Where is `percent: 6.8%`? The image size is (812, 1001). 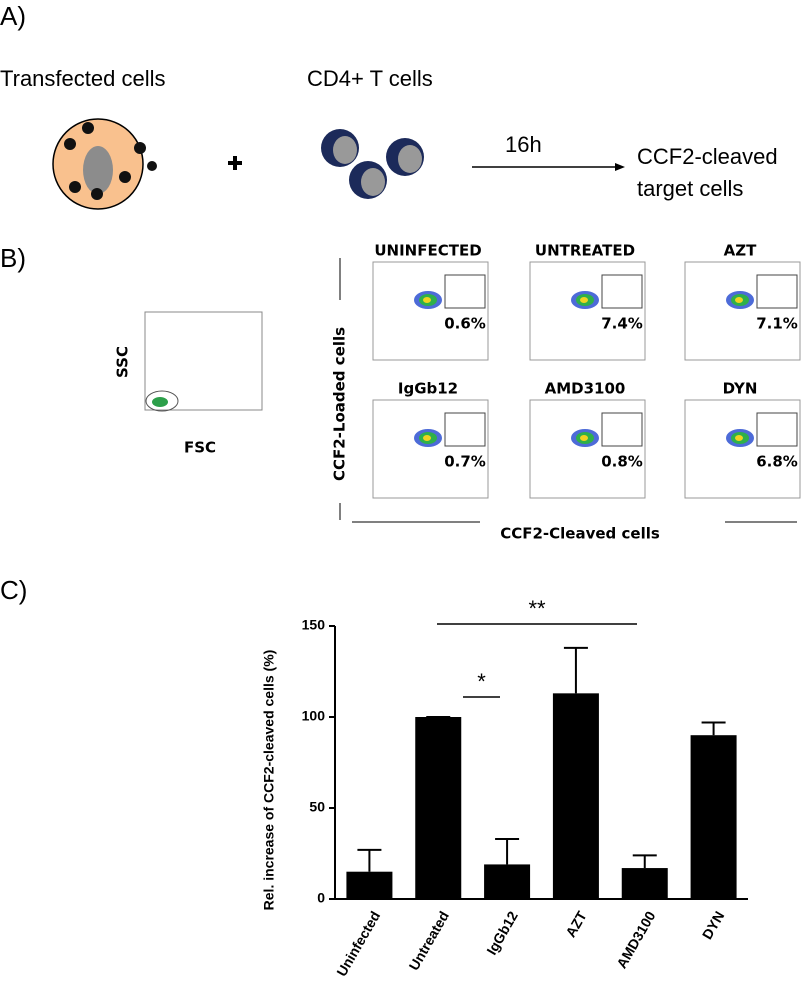
percent: 6.8% is located at coordinates (777, 462).